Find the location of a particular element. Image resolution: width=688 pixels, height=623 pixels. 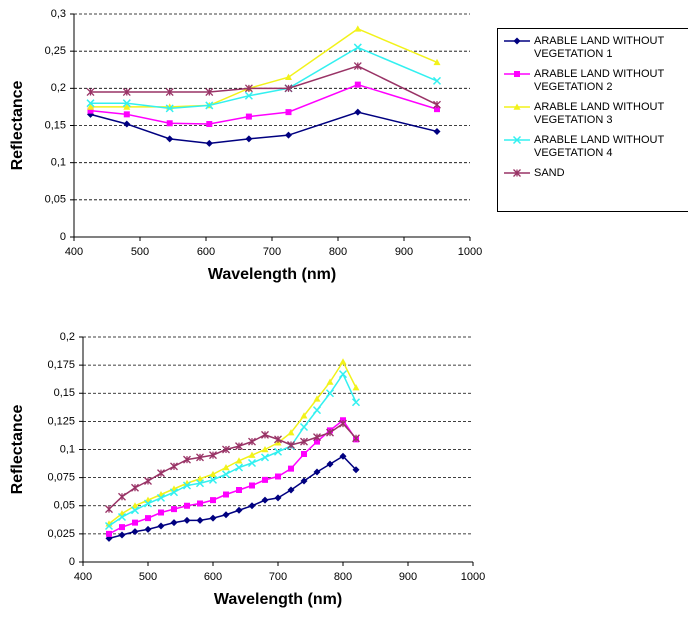

y-tick-label: 0,1 is located at coordinates (67, 449).